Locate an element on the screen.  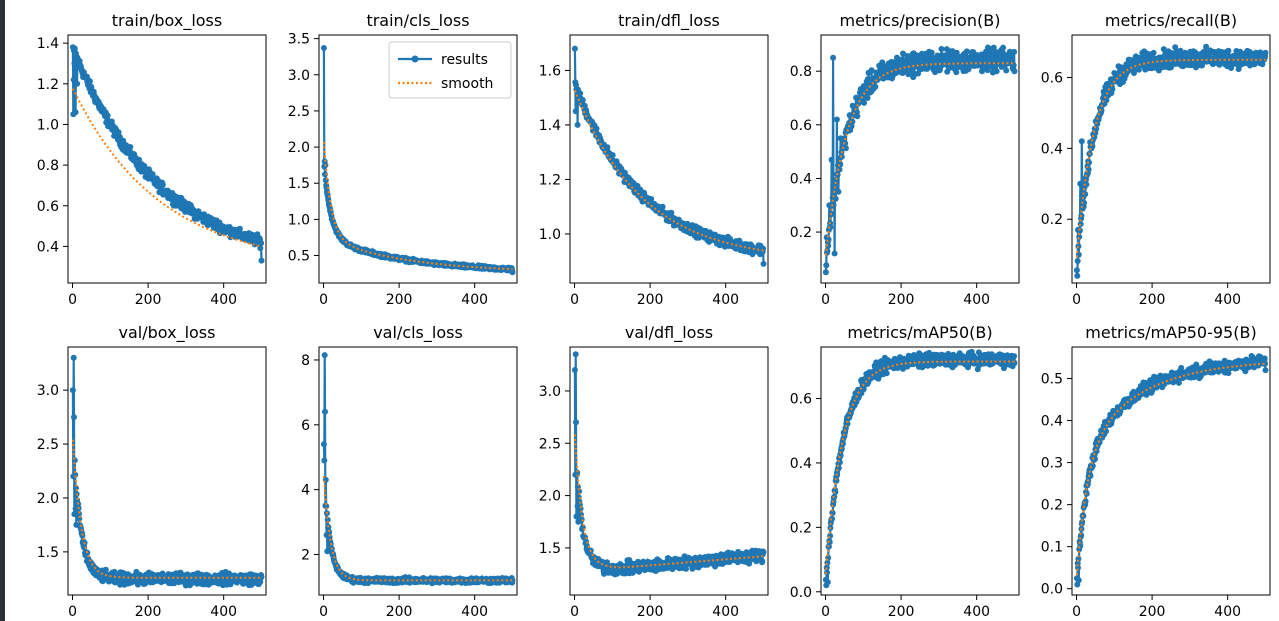
y-tick-label: 2 is located at coordinates (305, 555).